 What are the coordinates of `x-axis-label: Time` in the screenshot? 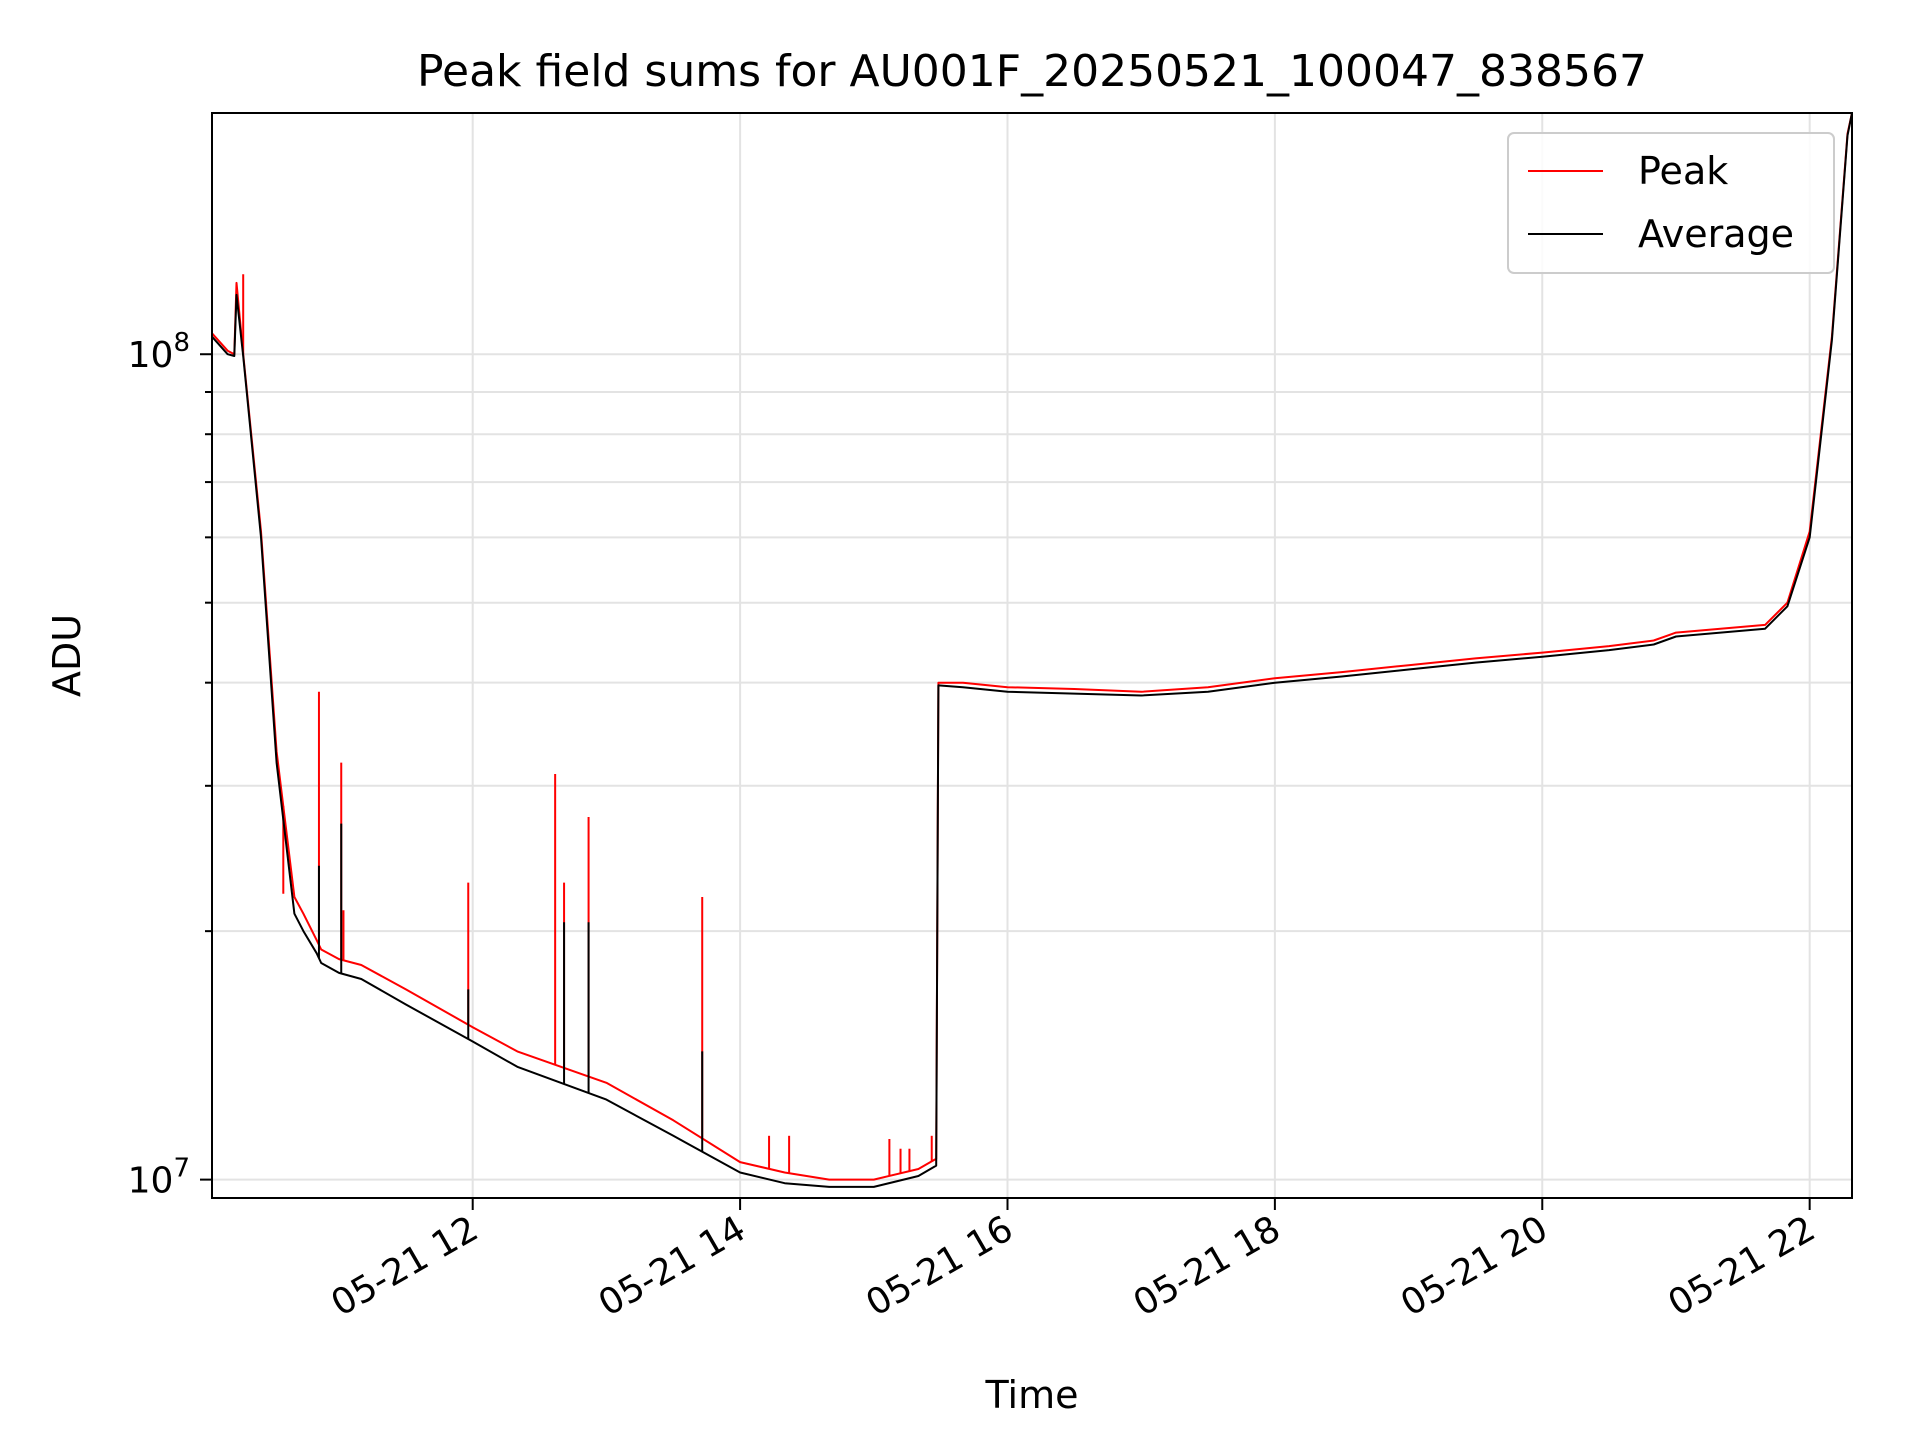 It's located at (1032, 1395).